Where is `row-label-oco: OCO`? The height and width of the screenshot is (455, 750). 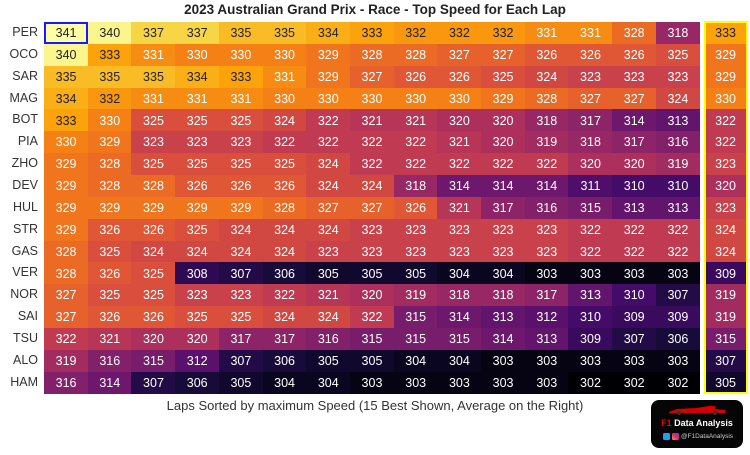 row-label-oco: OCO is located at coordinates (23, 53).